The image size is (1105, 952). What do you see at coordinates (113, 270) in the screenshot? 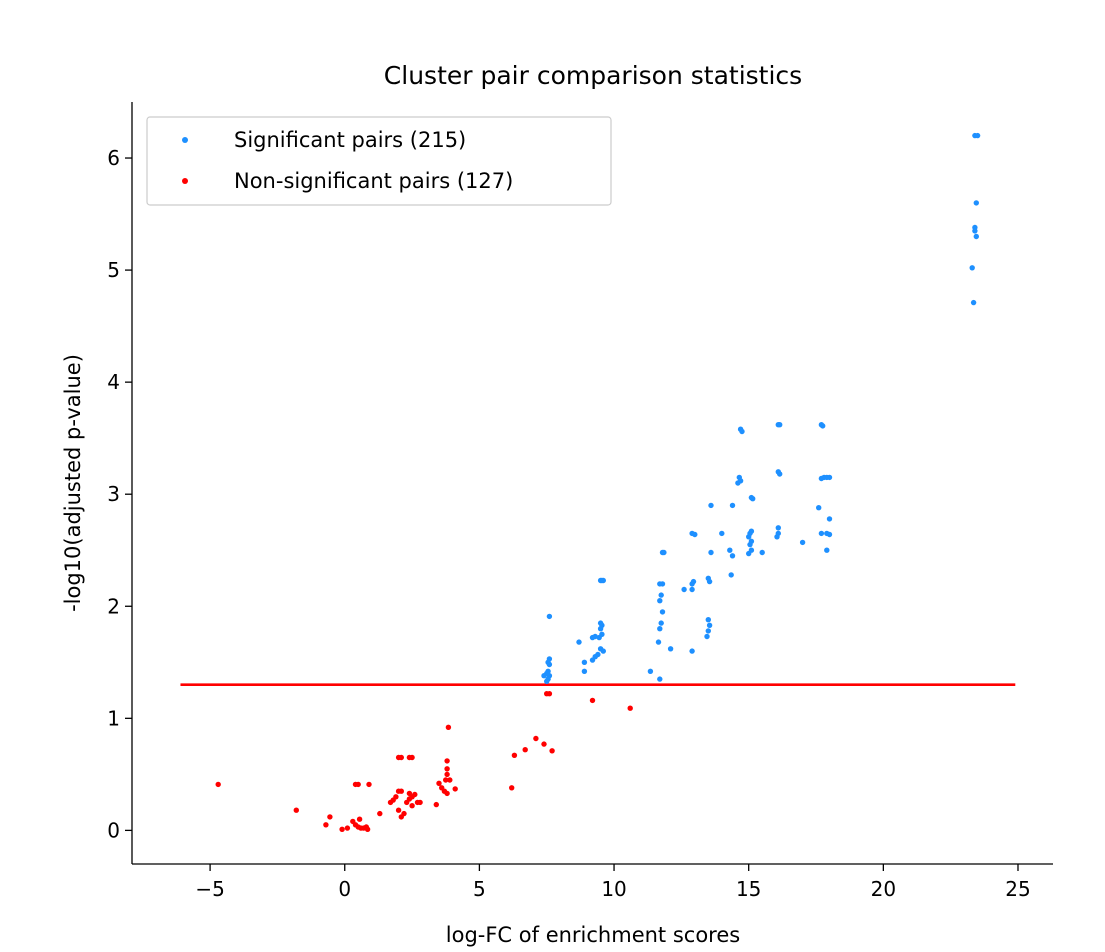
I see `y-tick-label: 5` at bounding box center [113, 270].